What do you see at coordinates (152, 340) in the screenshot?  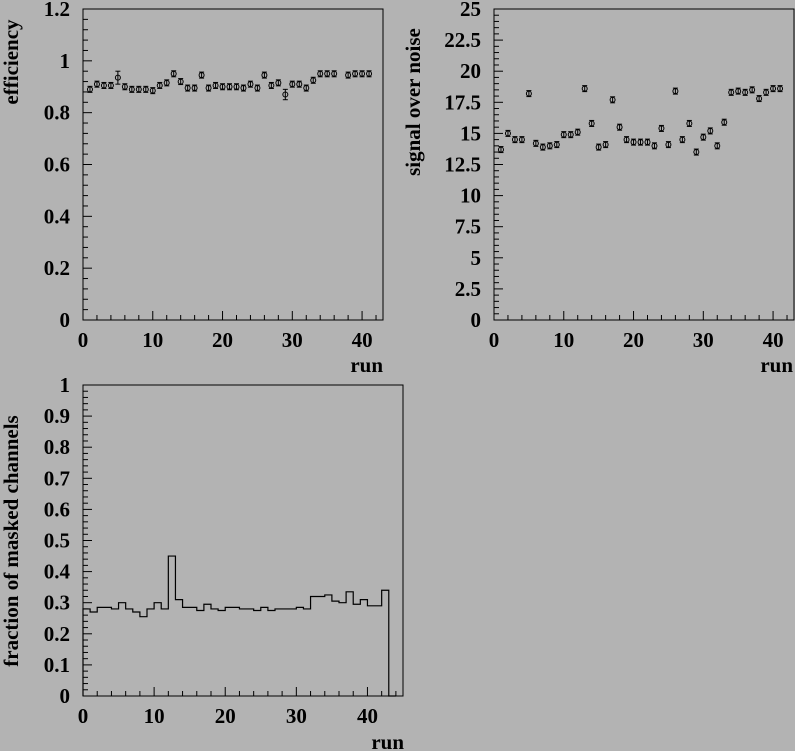 I see `efficiency-x-tick-label: 10` at bounding box center [152, 340].